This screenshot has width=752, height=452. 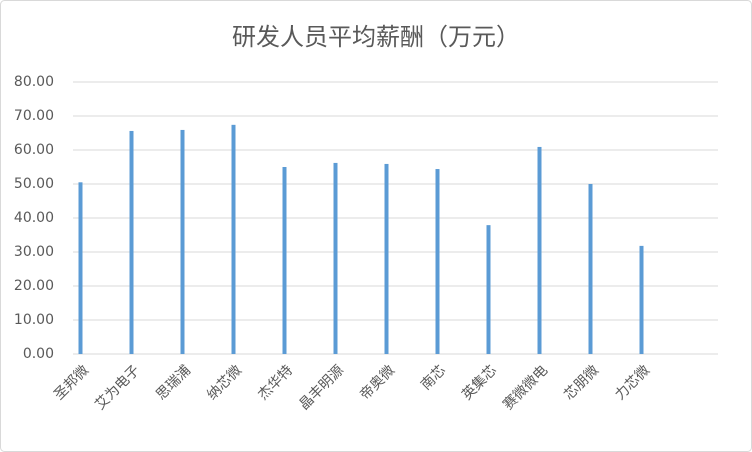 What do you see at coordinates (34, 150) in the screenshot?
I see `y-tick-label: 60.00` at bounding box center [34, 150].